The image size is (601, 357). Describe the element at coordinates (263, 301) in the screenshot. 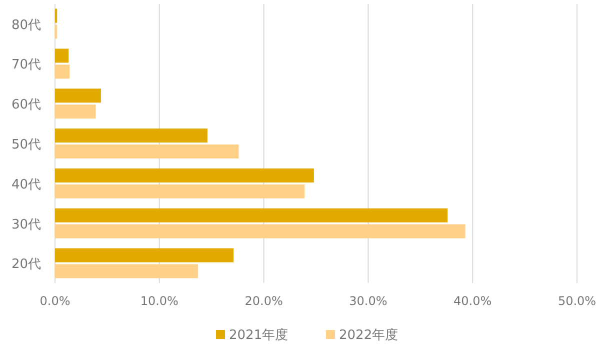

I see `x-tick-label: 20.0%` at that location.